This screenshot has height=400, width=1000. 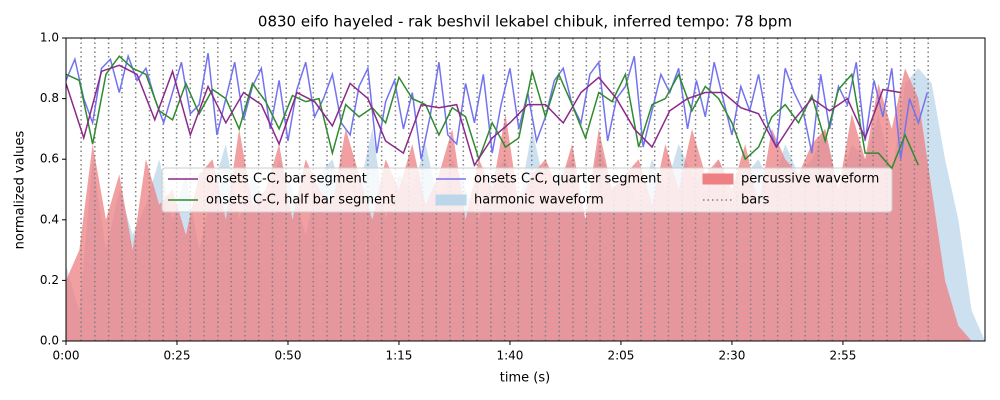 What do you see at coordinates (66, 356) in the screenshot?
I see `x-tick-label: 0:00` at bounding box center [66, 356].